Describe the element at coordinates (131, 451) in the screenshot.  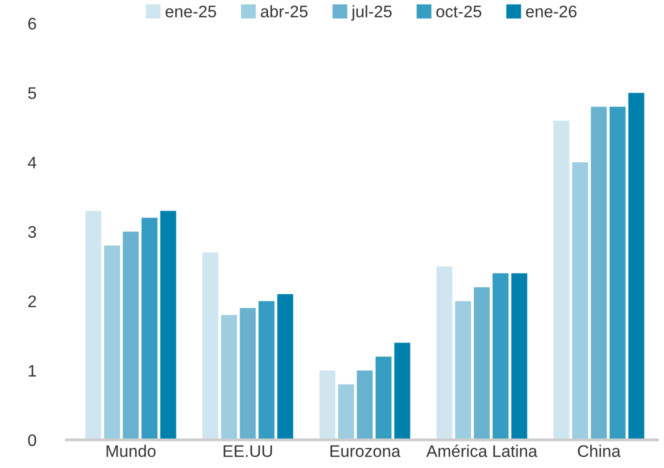
I see `x-tick-label: Mundo` at that location.